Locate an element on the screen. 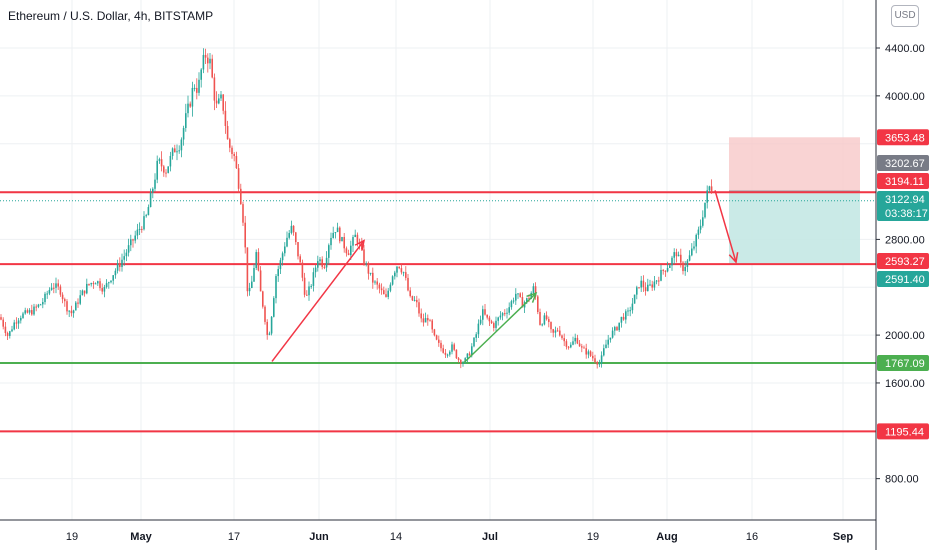 The height and width of the screenshot is (550, 932). currency-button: USD is located at coordinates (905, 16).